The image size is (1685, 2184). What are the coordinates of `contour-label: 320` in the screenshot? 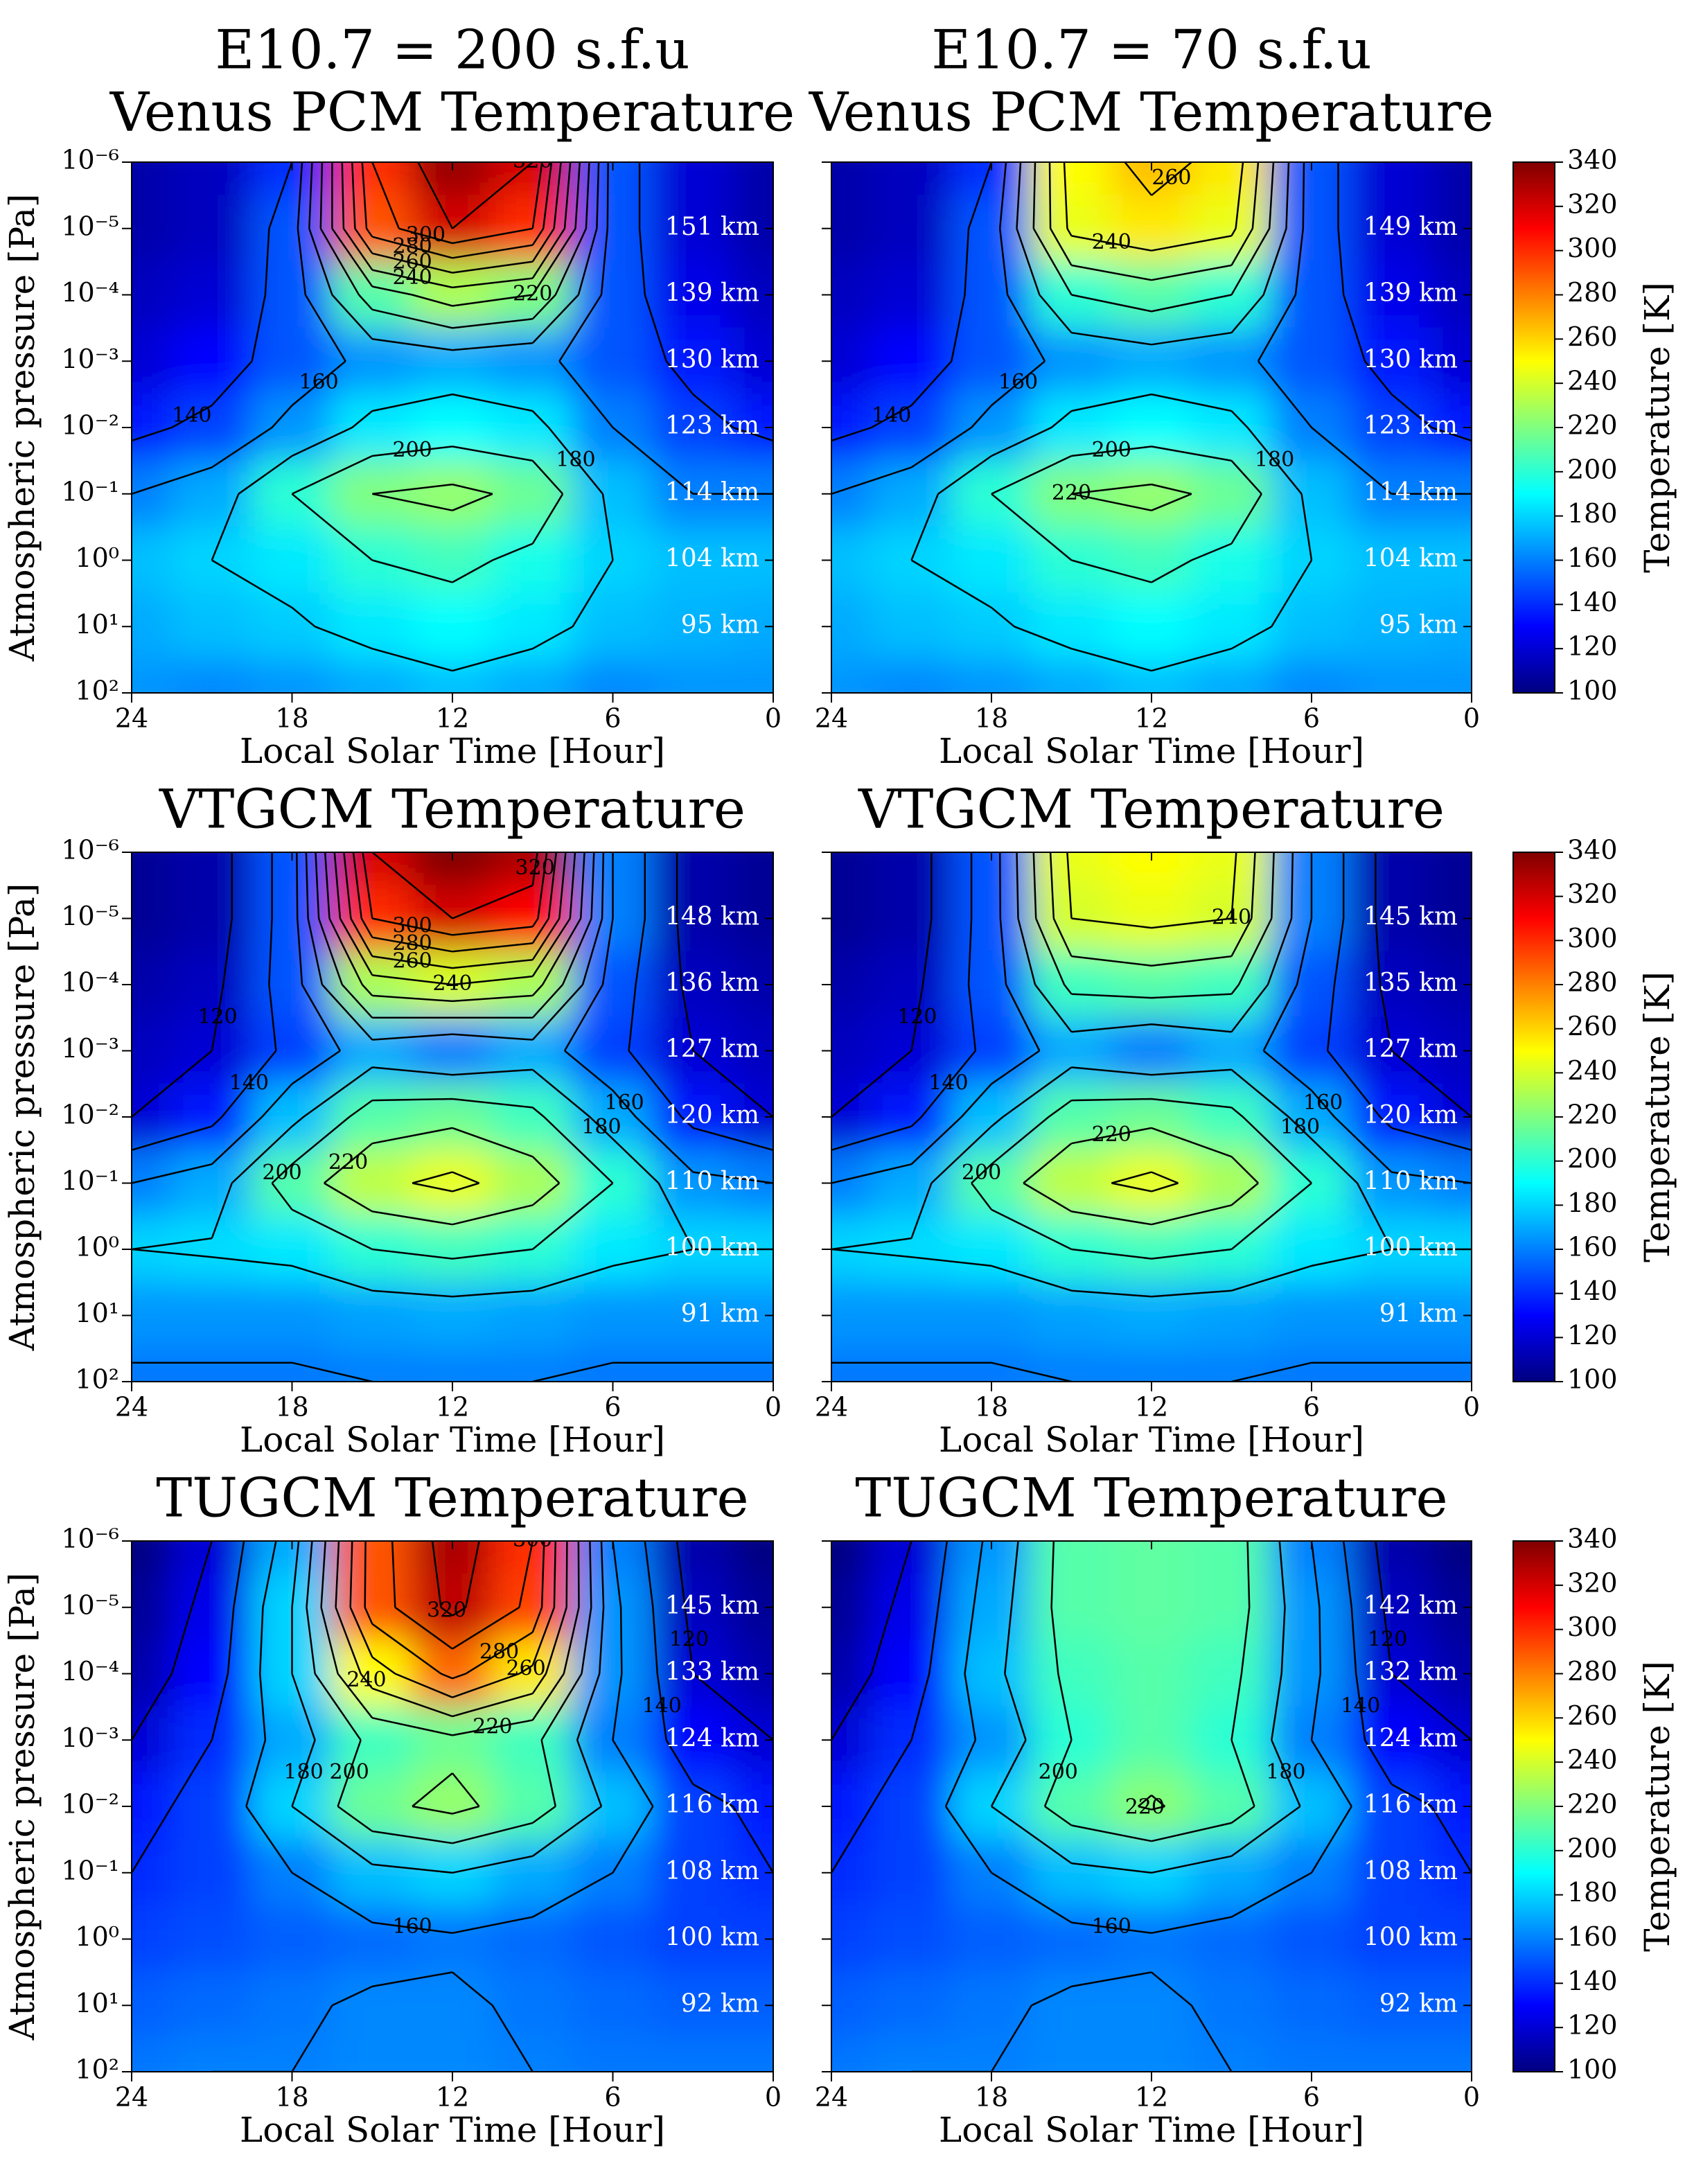 It's located at (535, 868).